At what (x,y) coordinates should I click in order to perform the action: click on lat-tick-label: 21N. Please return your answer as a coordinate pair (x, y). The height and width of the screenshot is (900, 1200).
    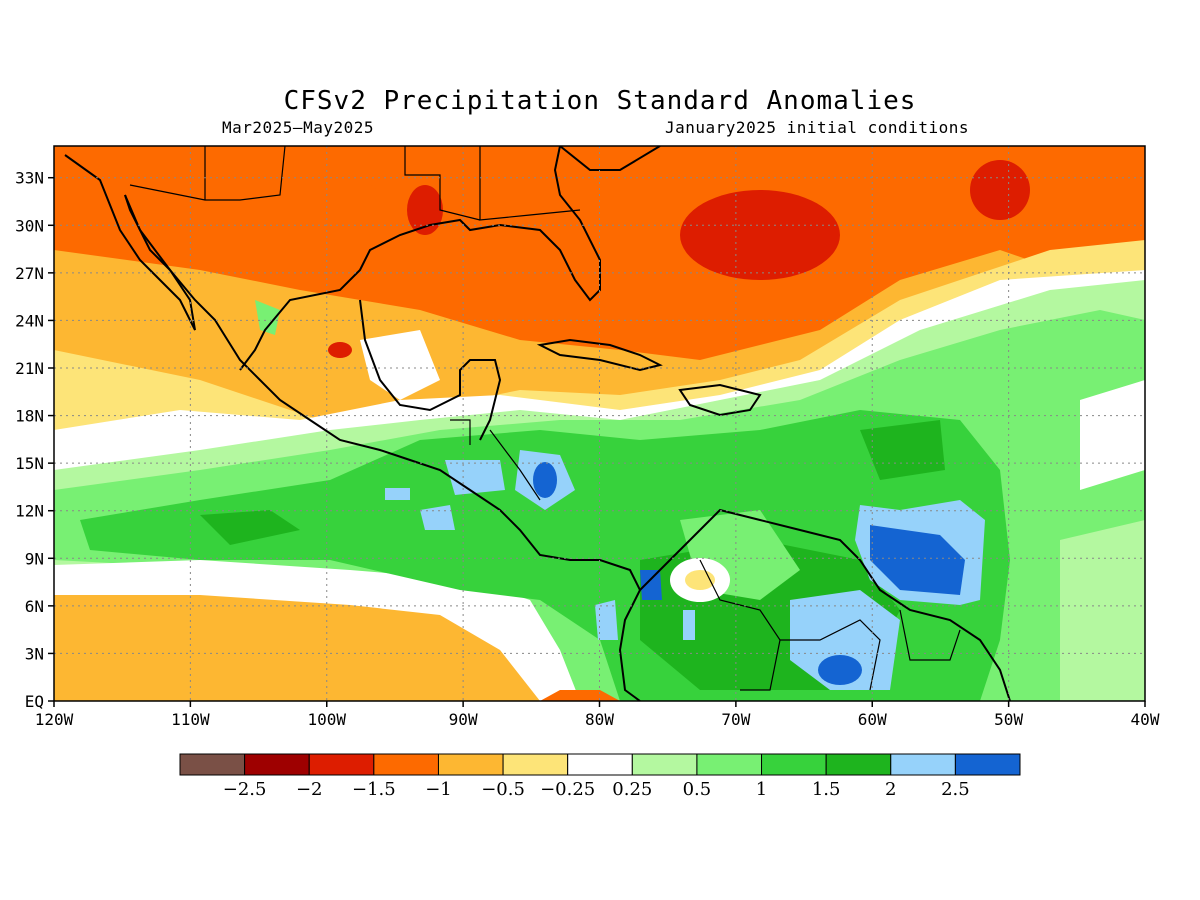
    Looking at the image, I should click on (29, 368).